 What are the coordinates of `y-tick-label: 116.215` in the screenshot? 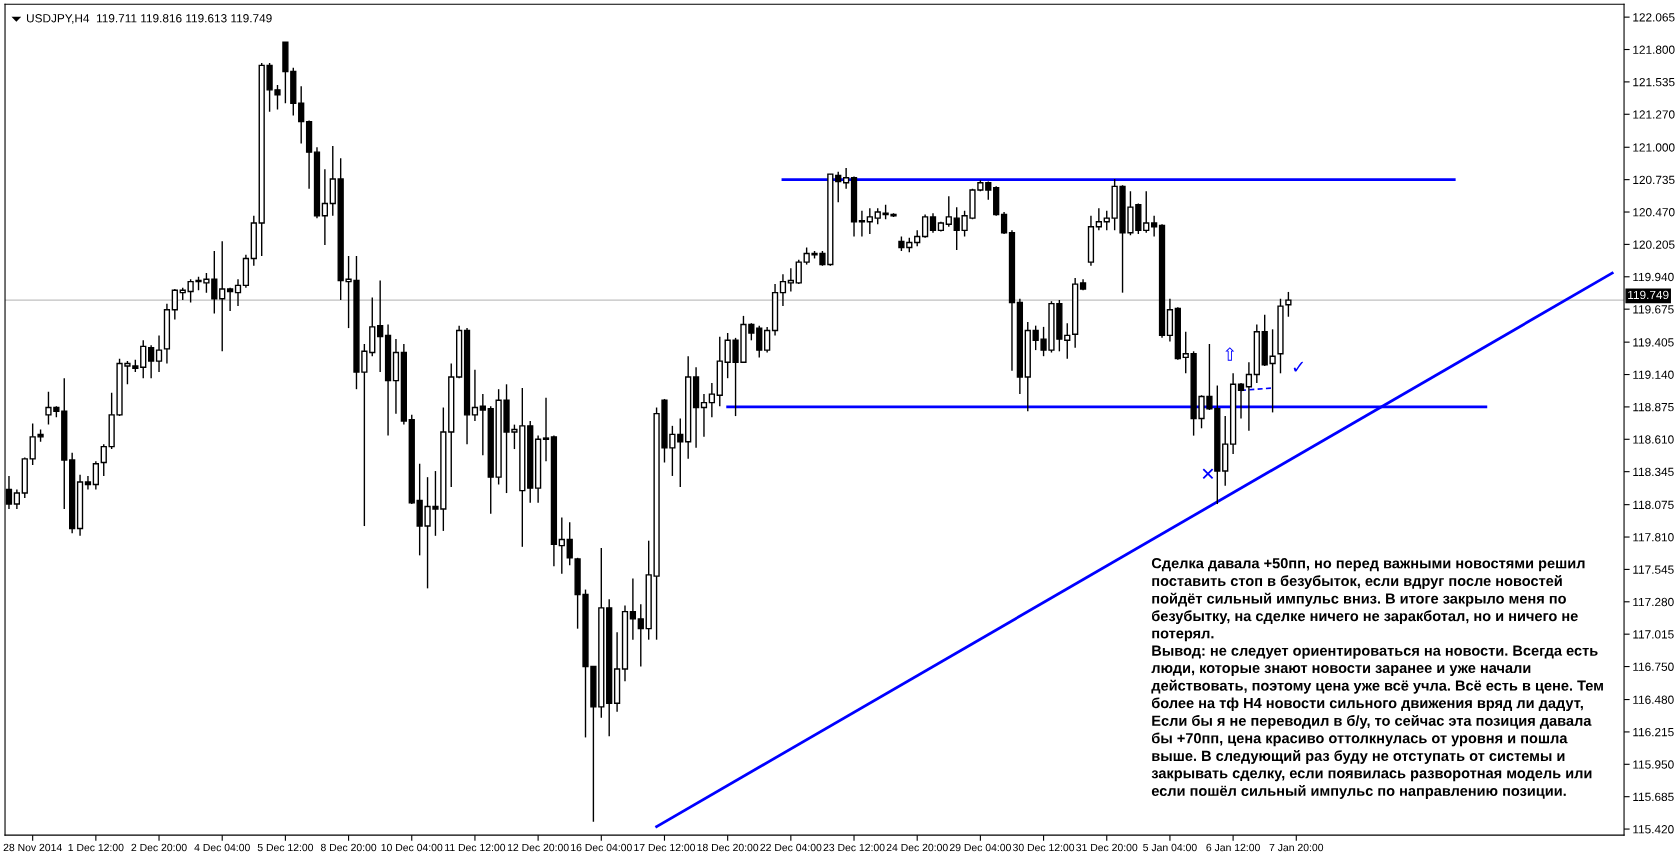 It's located at (1653, 732).